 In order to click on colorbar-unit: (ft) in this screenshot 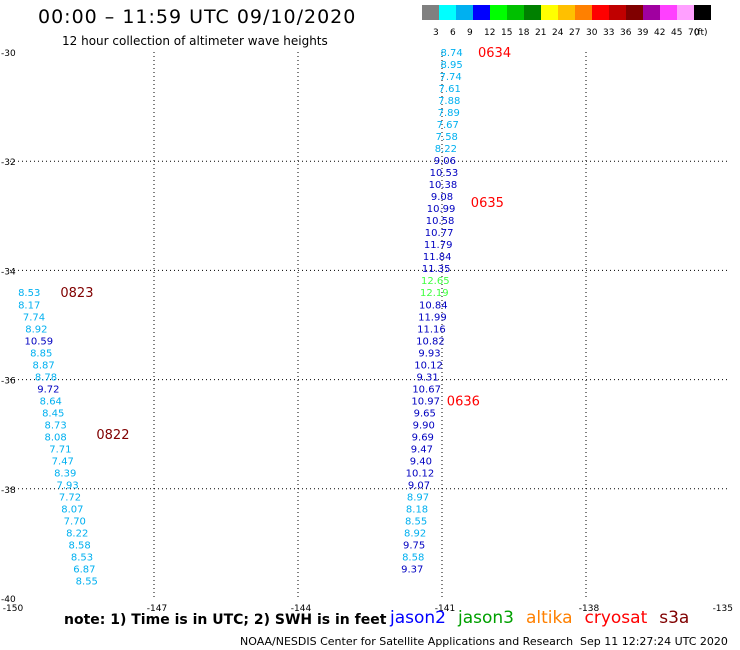, I will do `click(701, 33)`.